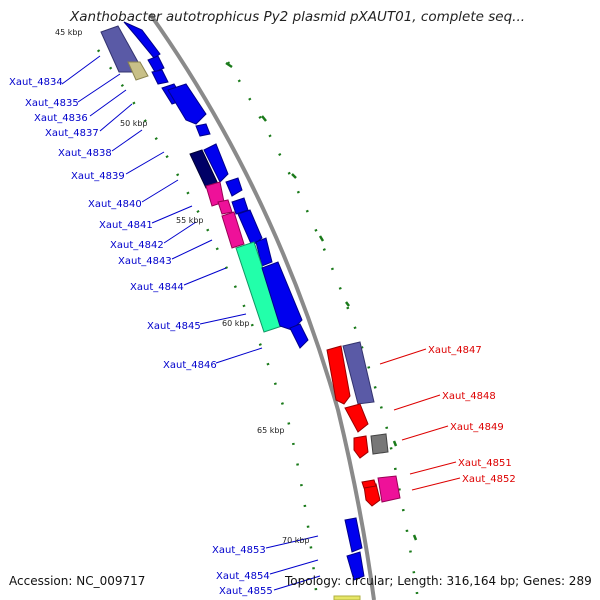 Image resolution: width=600 pixels, height=600 pixels. I want to click on gene-label: Xaut_4844, so click(157, 287).